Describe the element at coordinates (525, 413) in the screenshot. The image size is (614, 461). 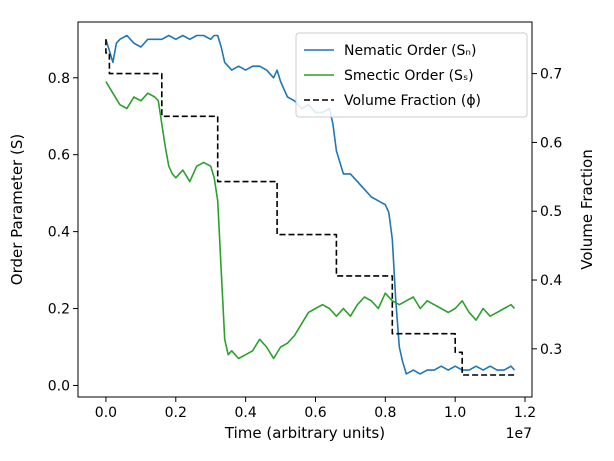
I see `x-tick-label: 1.2` at that location.